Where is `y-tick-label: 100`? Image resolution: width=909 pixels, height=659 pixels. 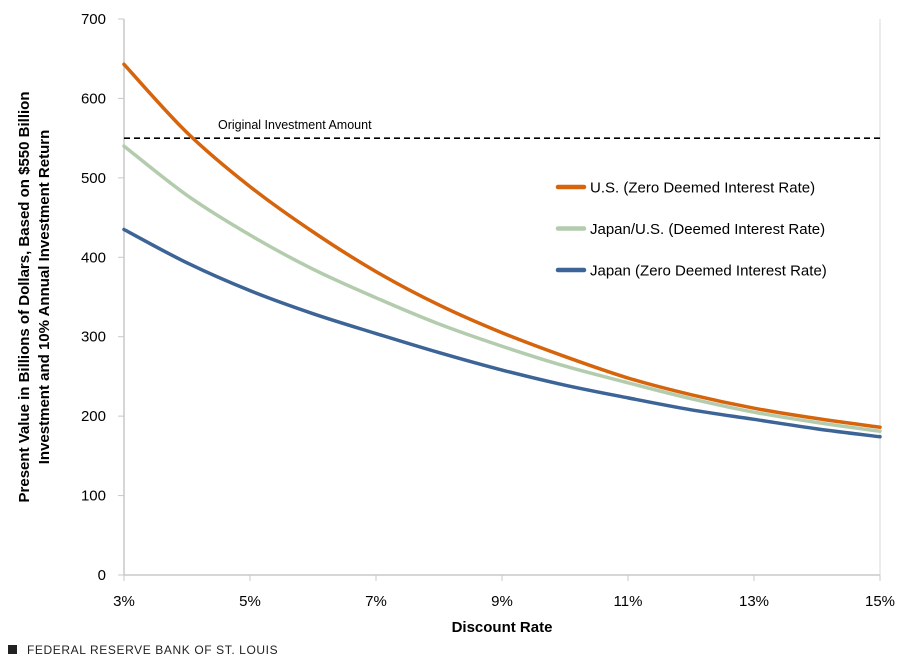 y-tick-label: 100 is located at coordinates (93, 496).